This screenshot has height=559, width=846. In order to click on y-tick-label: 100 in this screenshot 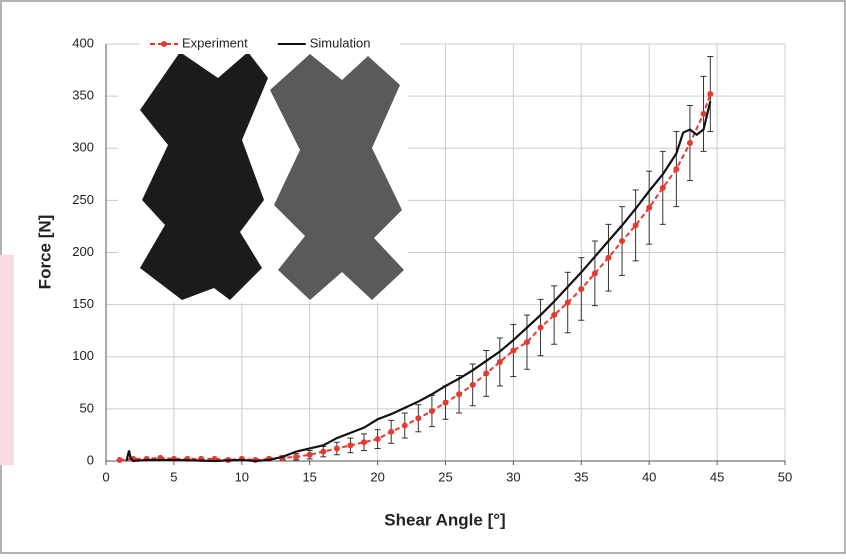, I will do `click(83, 355)`.